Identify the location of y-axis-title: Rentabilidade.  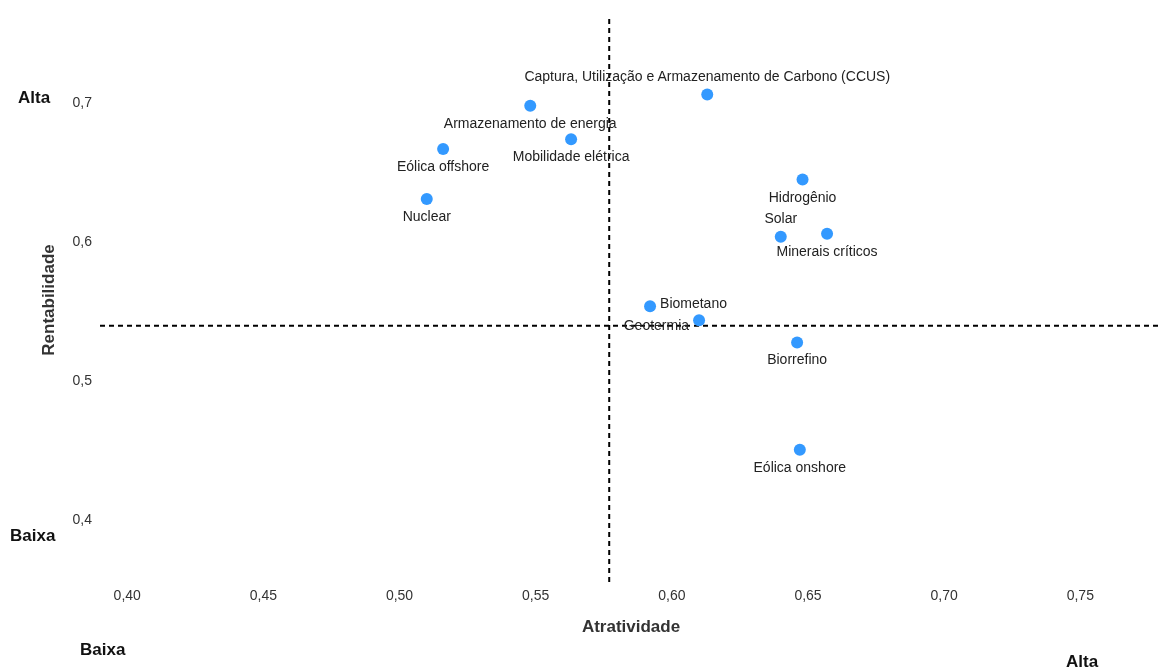
(49, 300).